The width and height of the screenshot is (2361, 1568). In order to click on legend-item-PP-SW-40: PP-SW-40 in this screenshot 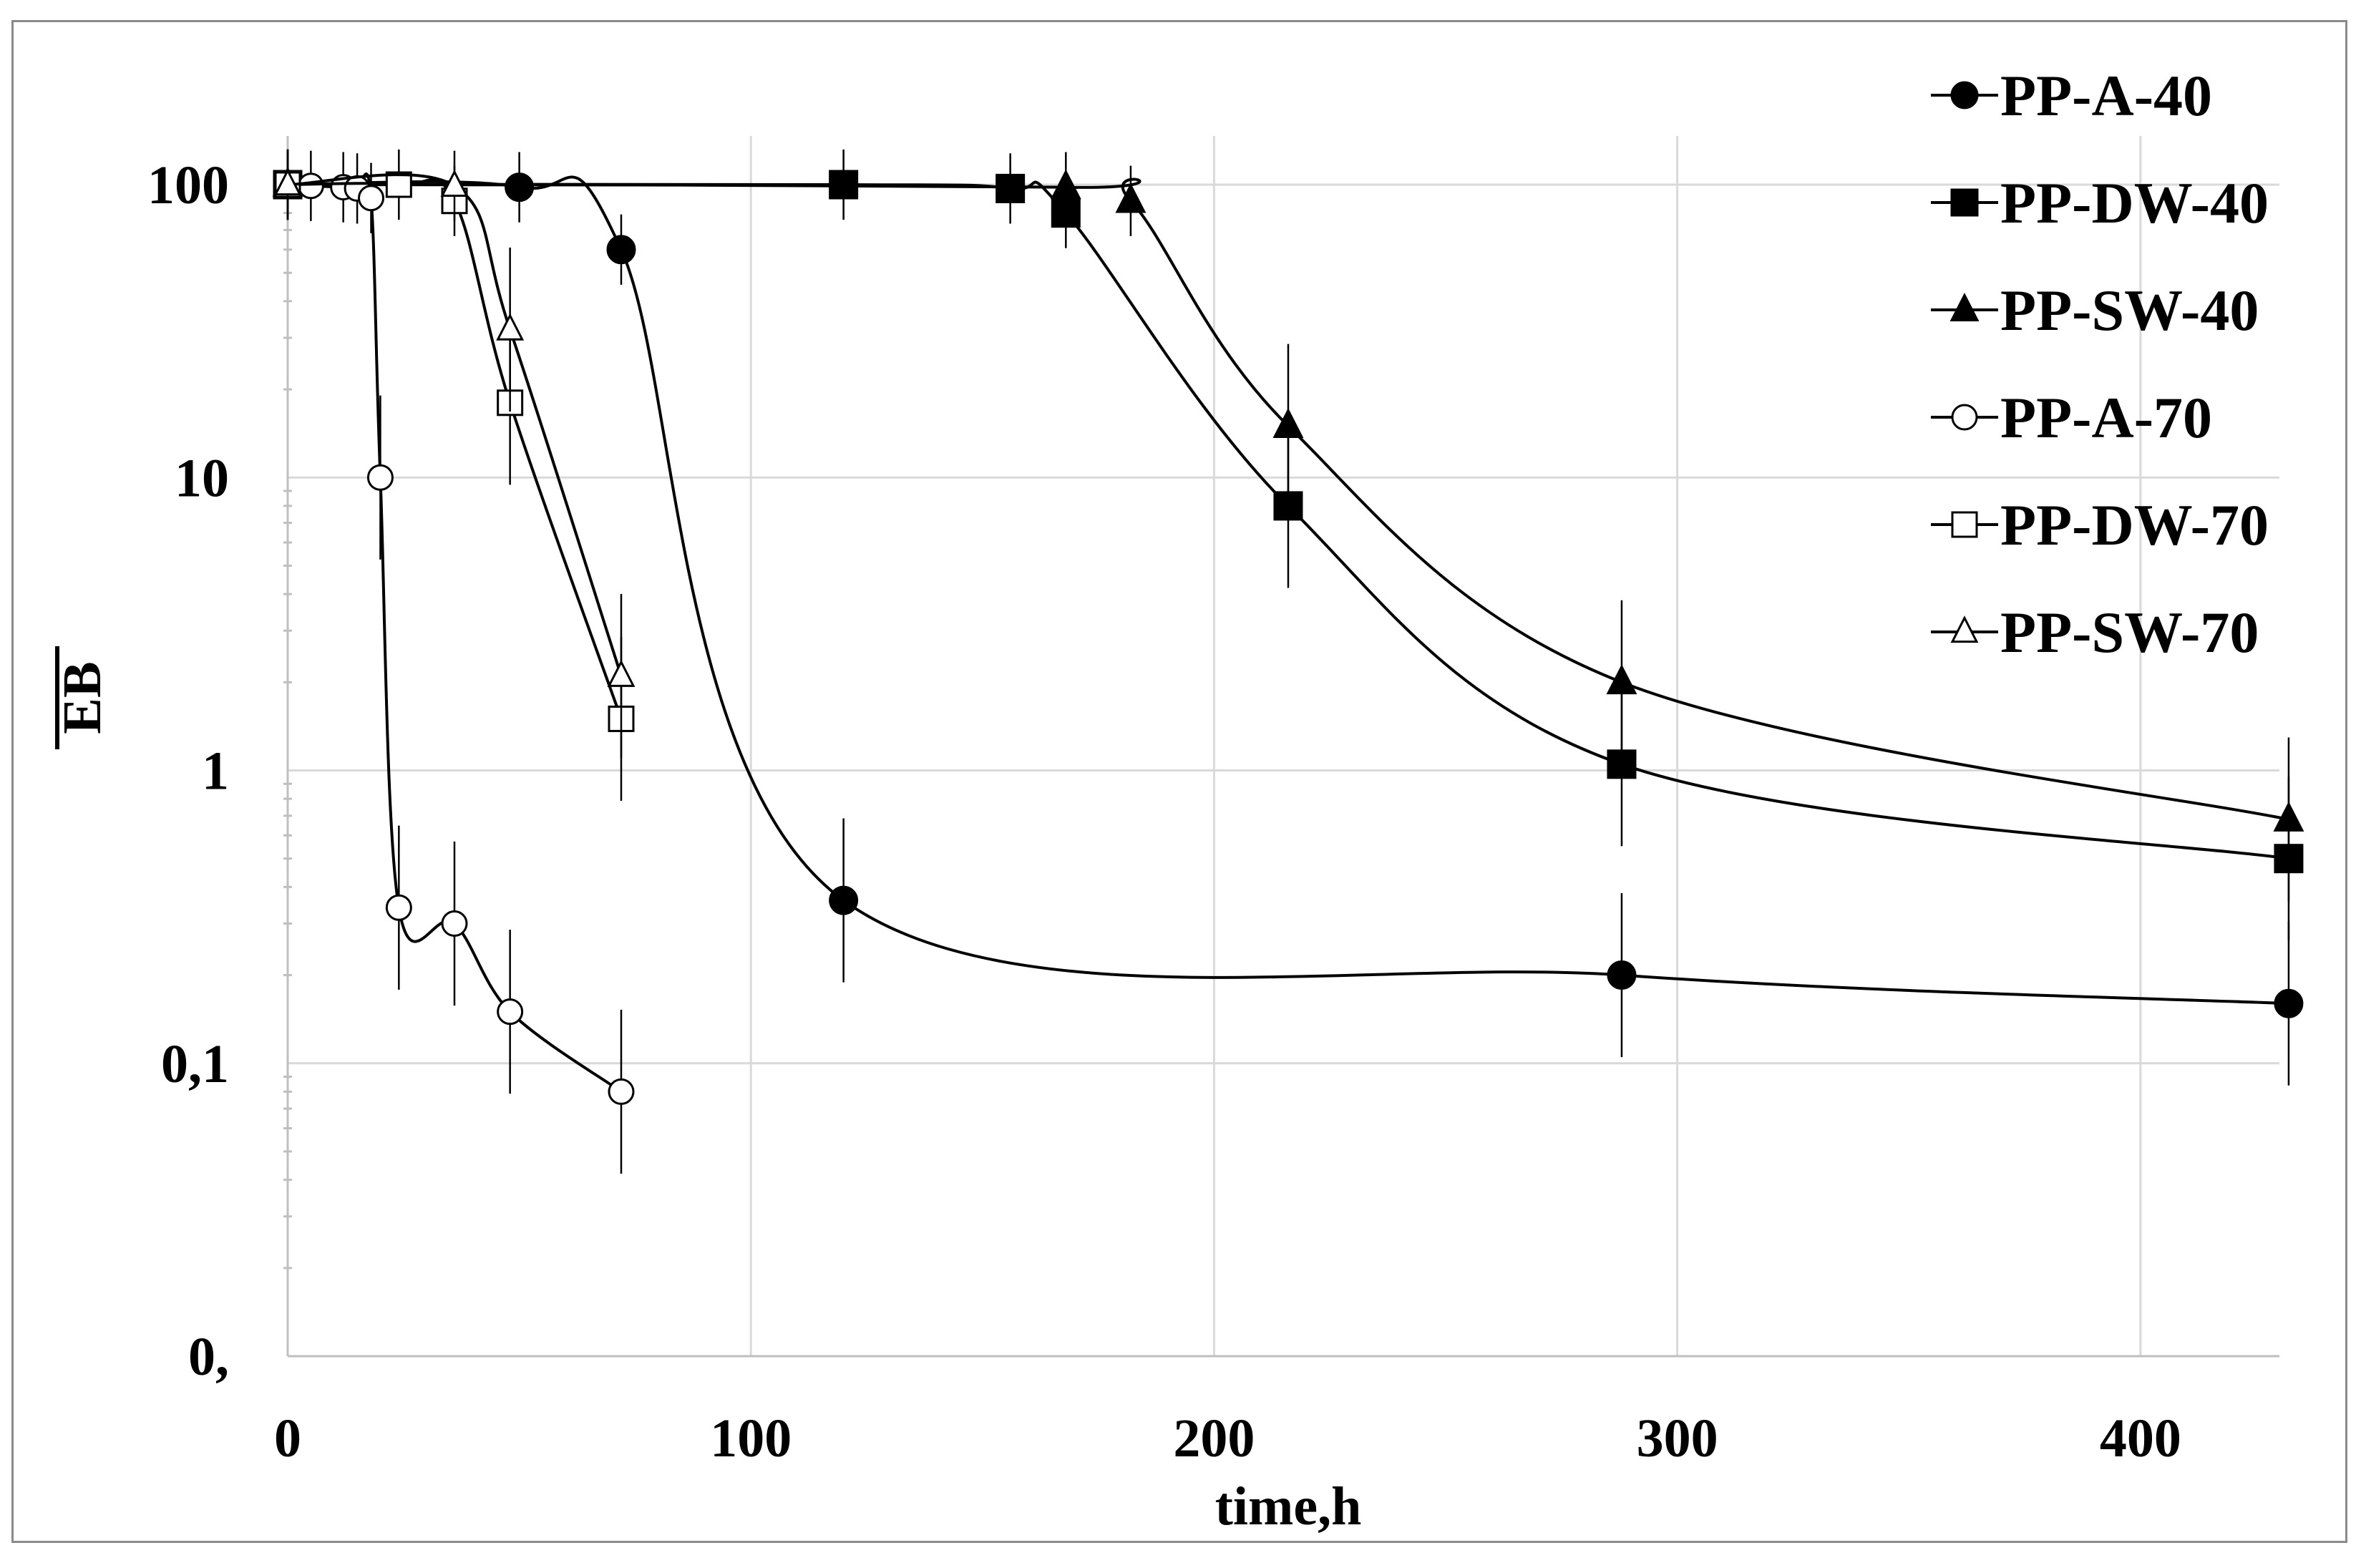, I will do `click(2095, 310)`.